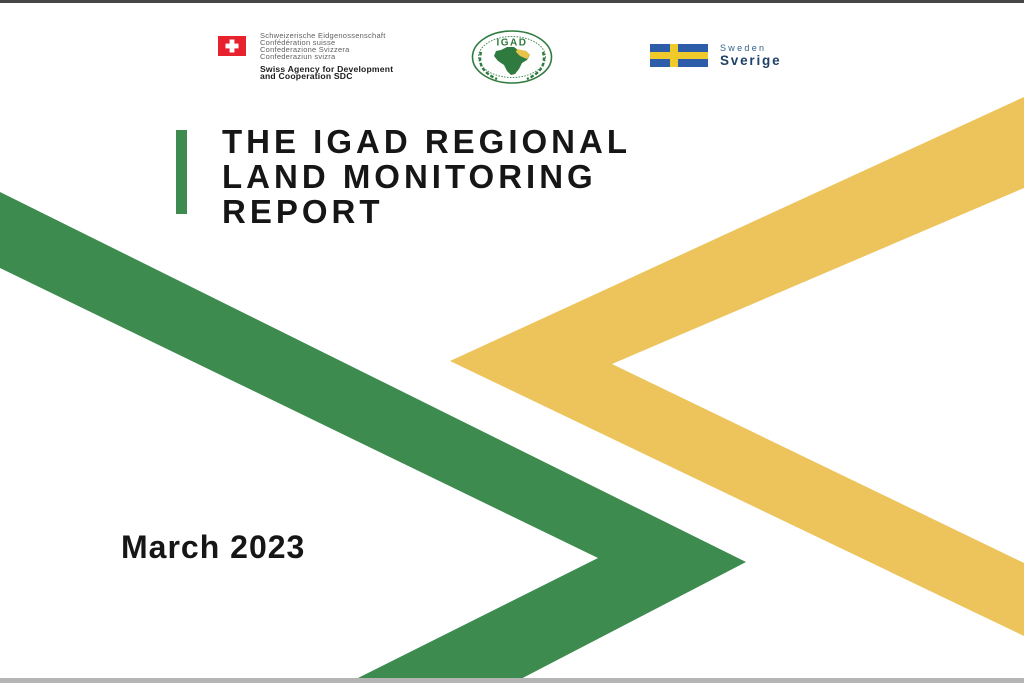 This screenshot has width=1024, height=683. Describe the element at coordinates (323, 35) in the screenshot. I see `swiss-confederation-line: Schweizerische Eidgenossenschaft` at that location.